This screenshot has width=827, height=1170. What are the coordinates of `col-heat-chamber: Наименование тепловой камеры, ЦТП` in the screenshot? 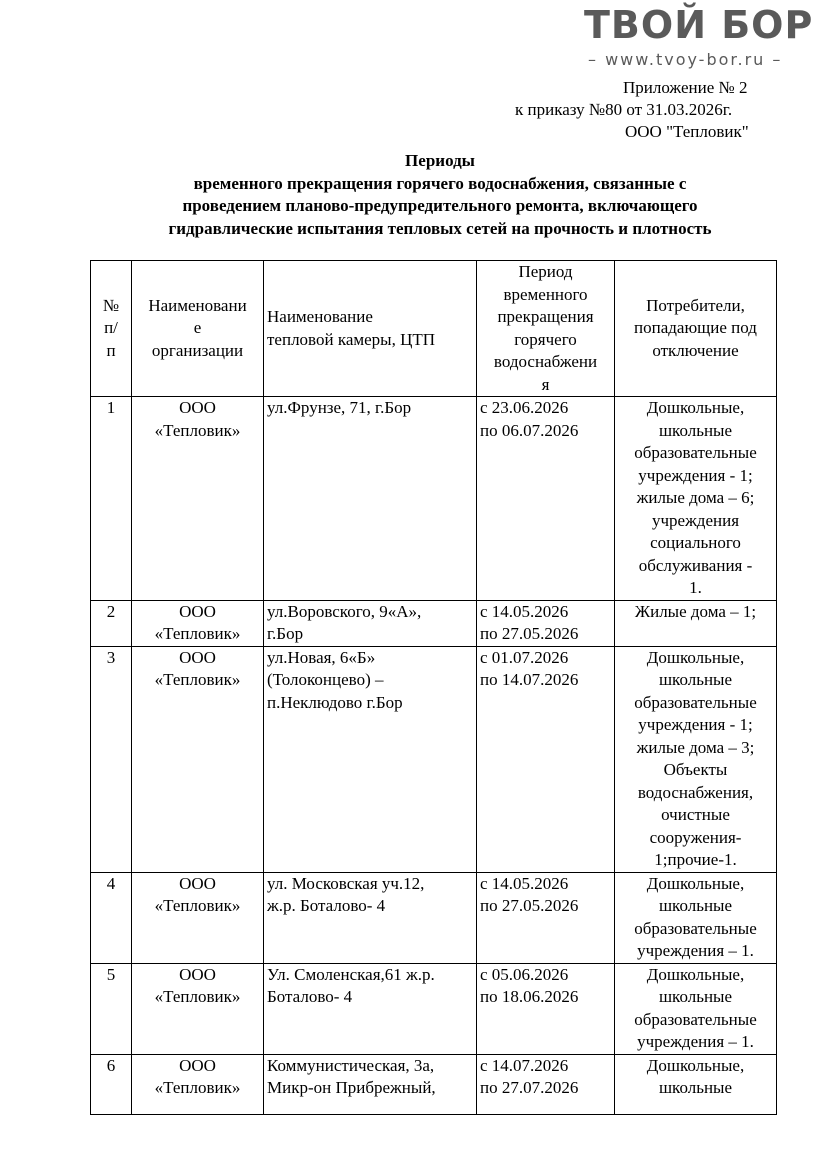 It's located at (370, 328).